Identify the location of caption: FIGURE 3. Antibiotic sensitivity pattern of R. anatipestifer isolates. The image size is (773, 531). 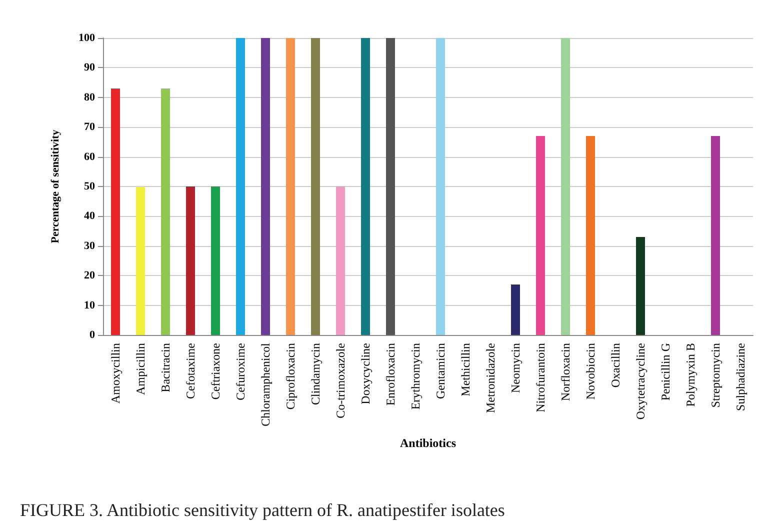
(262, 510).